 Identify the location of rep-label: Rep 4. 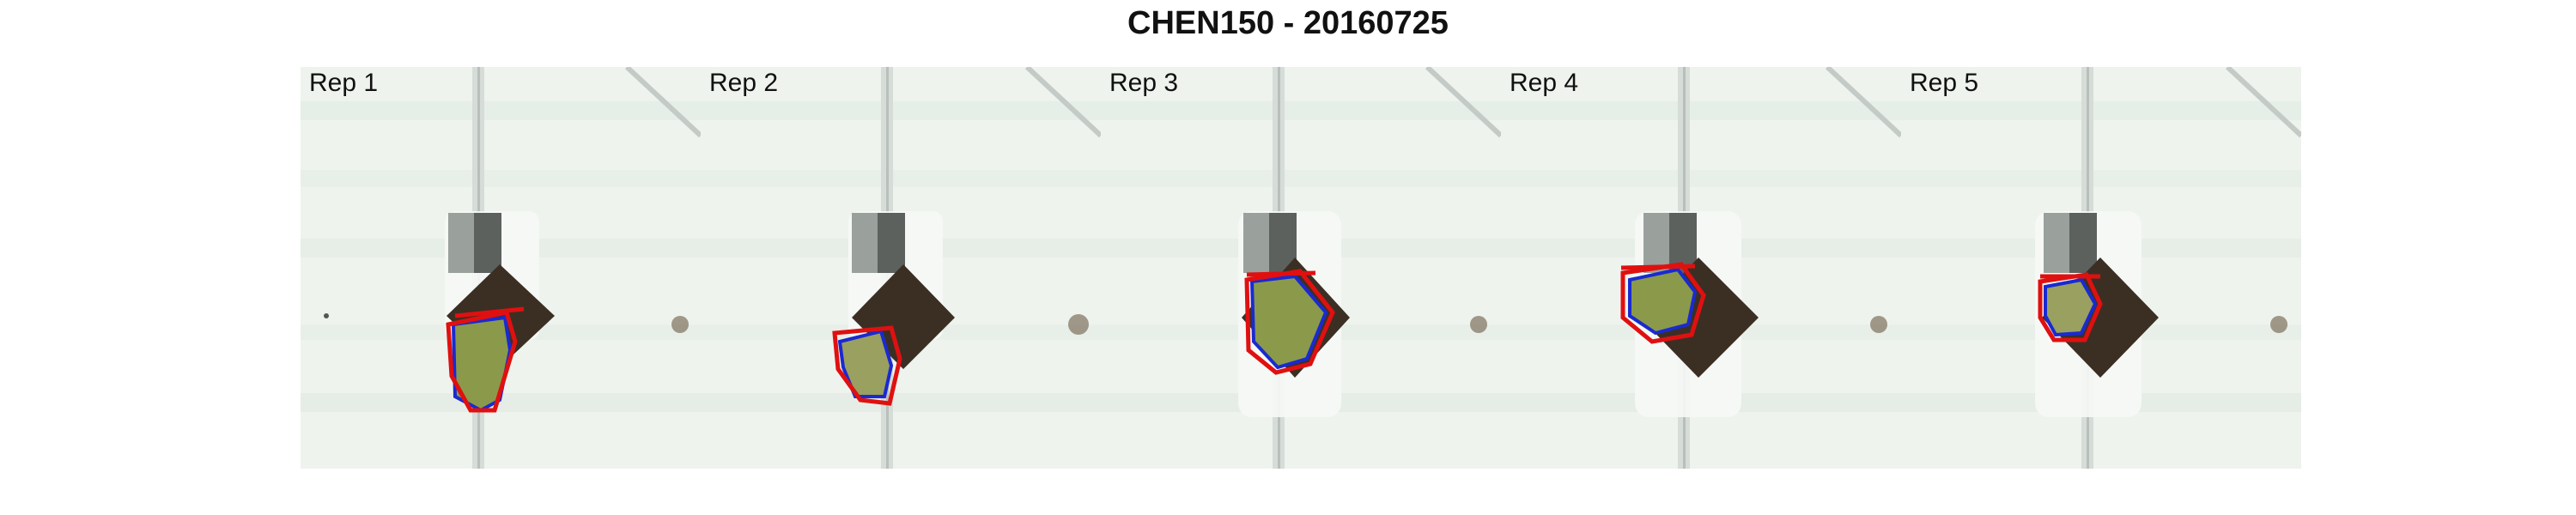
(1544, 83).